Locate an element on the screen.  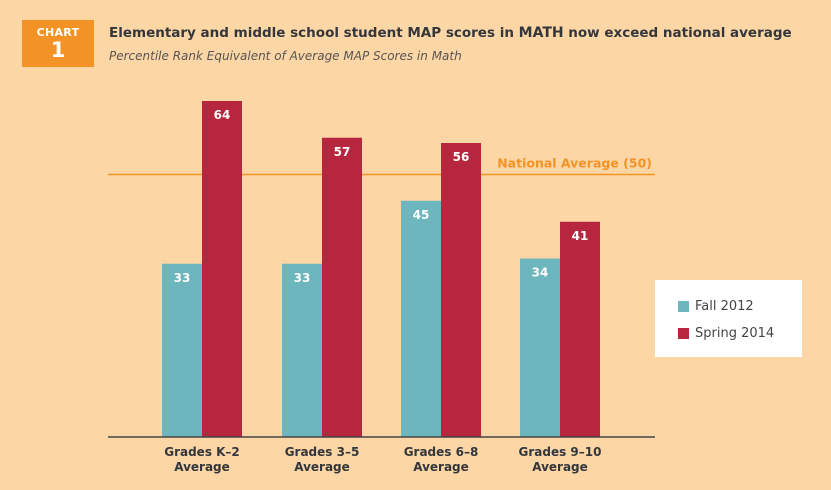
data-label: 41 is located at coordinates (580, 236).